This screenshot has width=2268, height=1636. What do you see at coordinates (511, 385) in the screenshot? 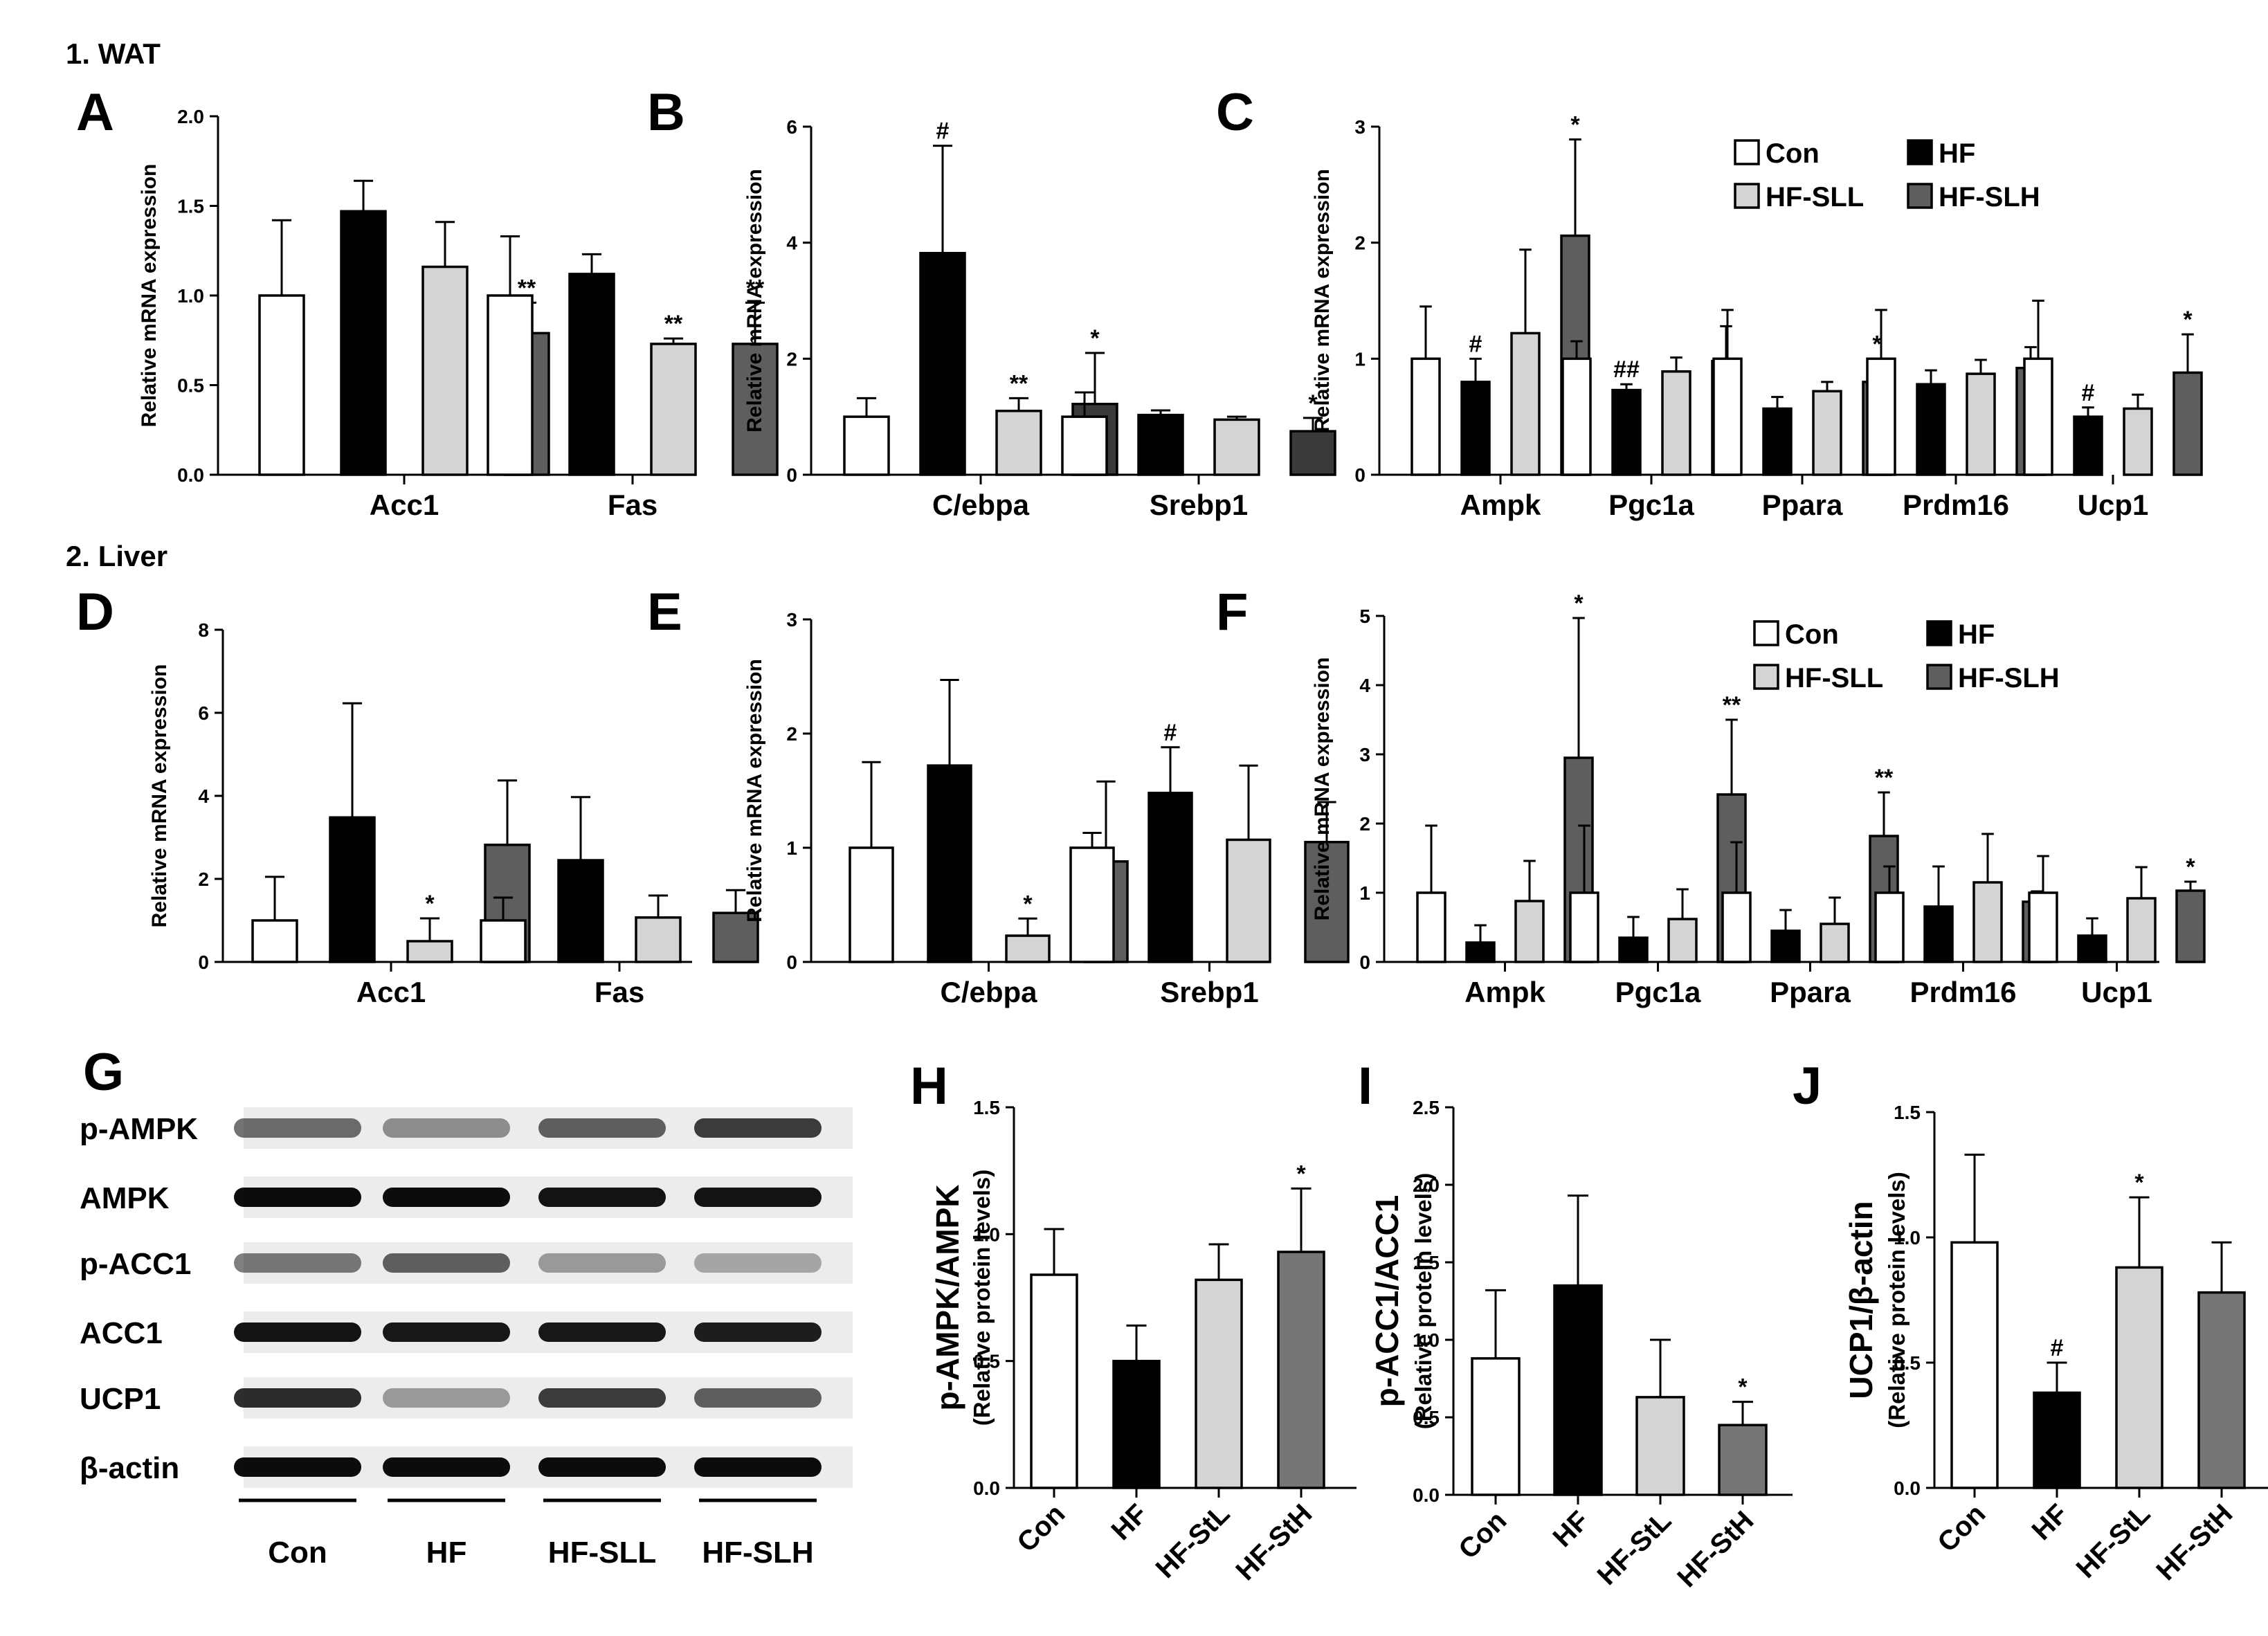
I see `bar-fas-con` at bounding box center [511, 385].